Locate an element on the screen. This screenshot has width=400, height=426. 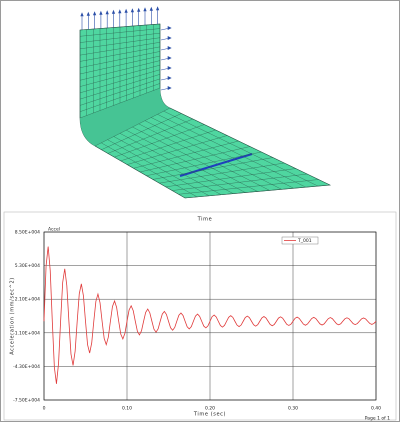
y-tick-label: -4.30E+004 is located at coordinates (26, 367).